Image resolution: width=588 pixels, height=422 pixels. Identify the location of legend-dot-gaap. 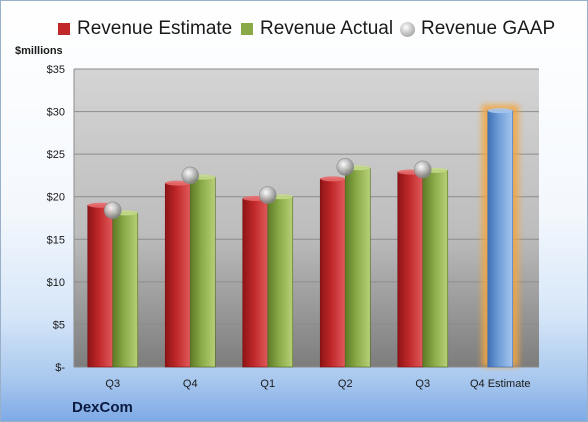
(407, 29).